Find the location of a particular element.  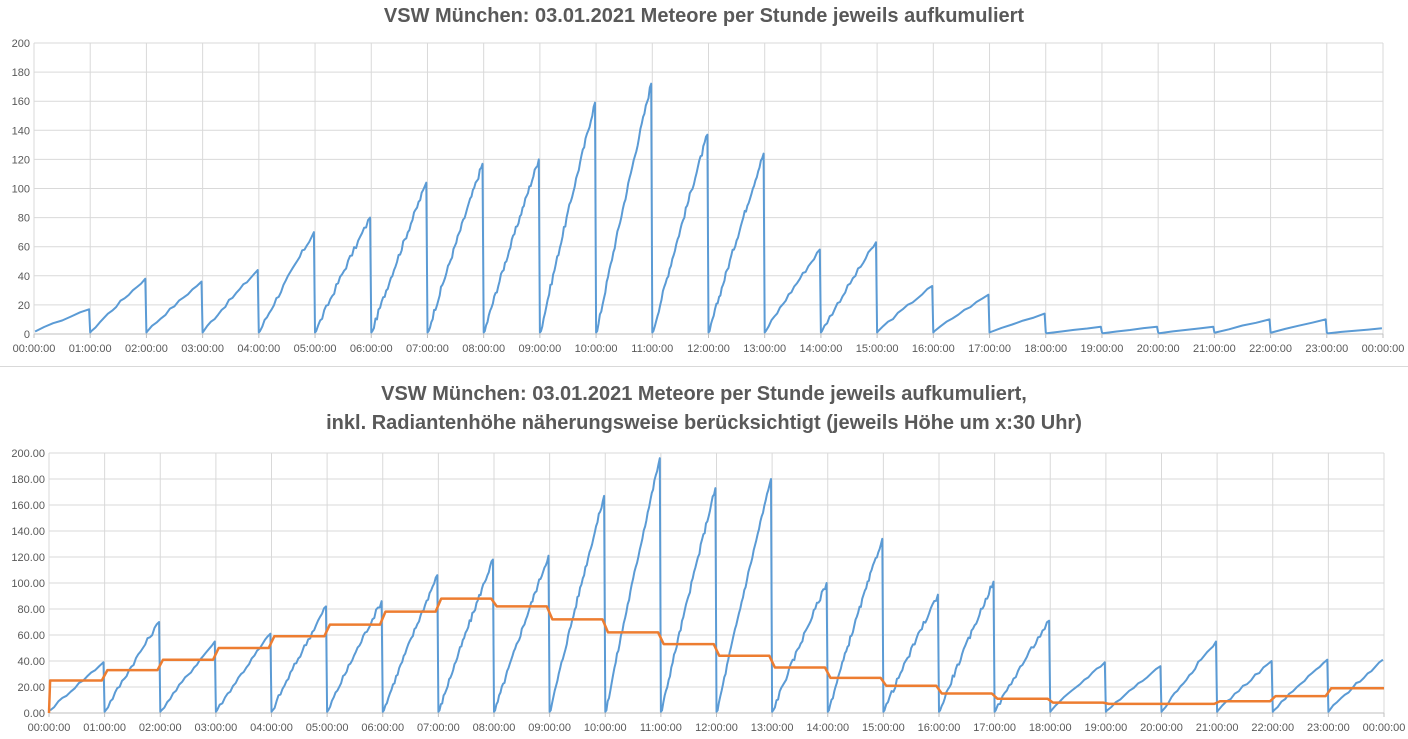

chart2-y-tick-label: 100.00 is located at coordinates (28, 584).